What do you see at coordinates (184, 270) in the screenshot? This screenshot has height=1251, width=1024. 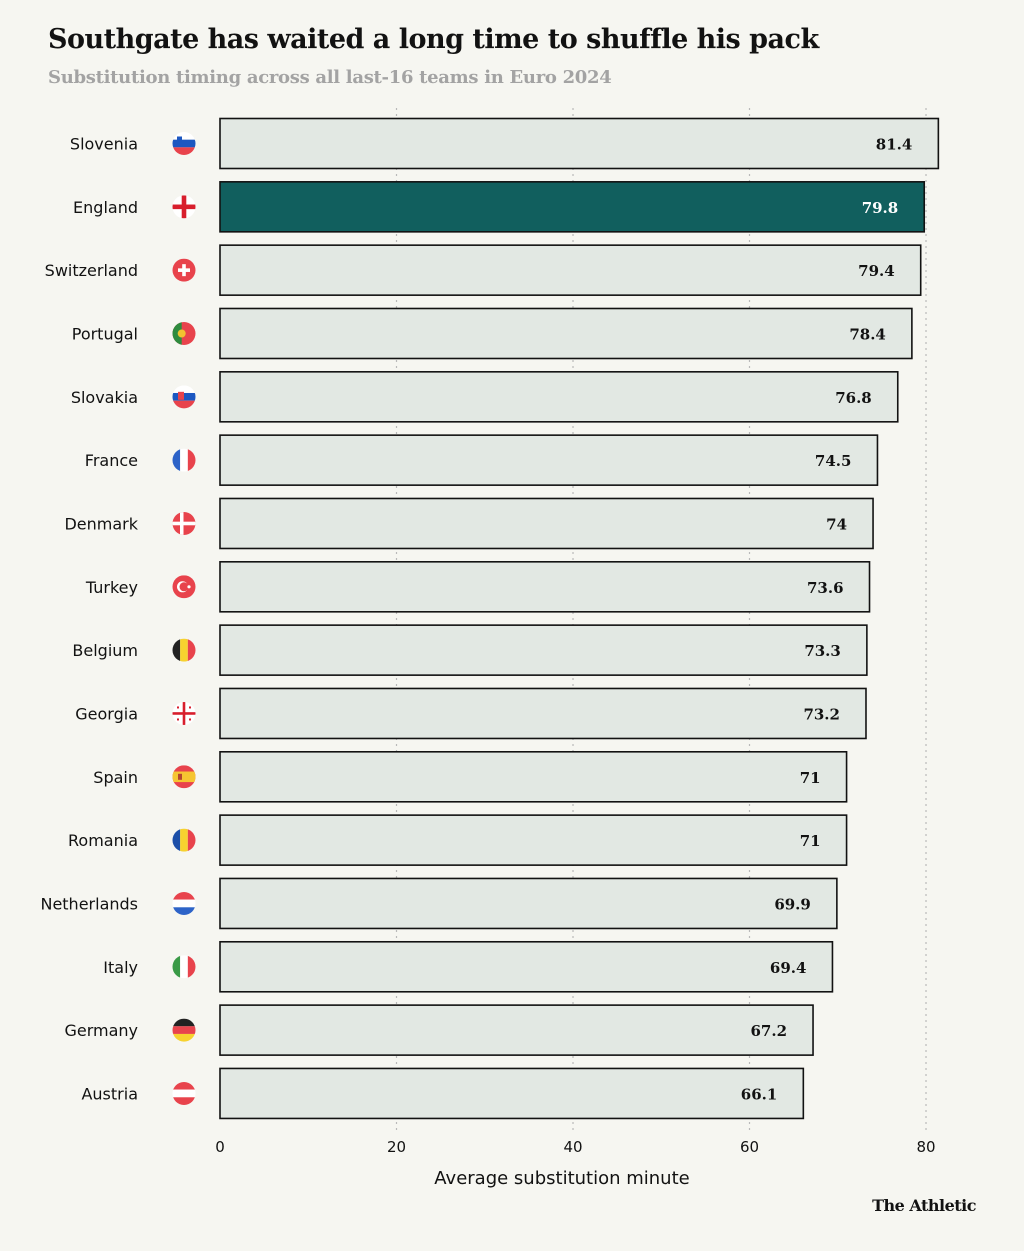 I see `switzerland-flag-icon` at bounding box center [184, 270].